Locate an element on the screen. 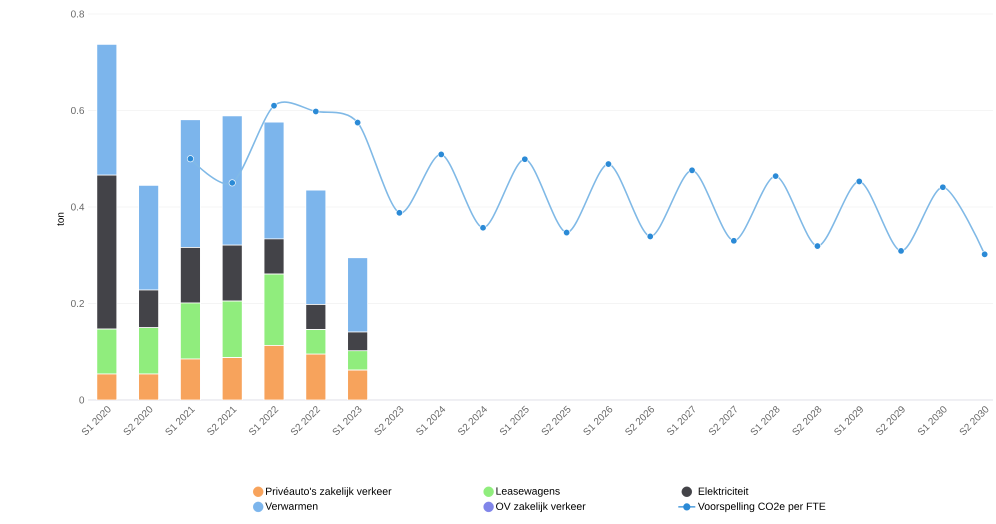 The width and height of the screenshot is (996, 524). y-tick-label: 0 is located at coordinates (81, 400).